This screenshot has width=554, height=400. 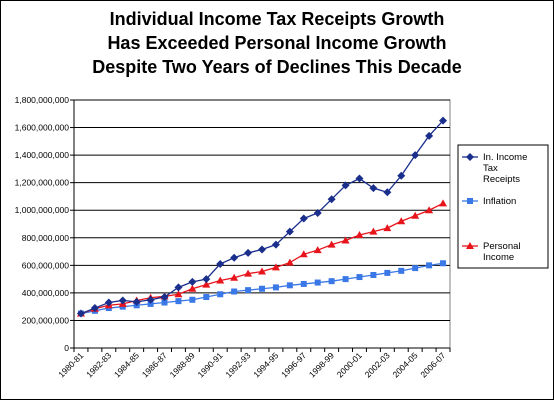 I want to click on y-tick-label: 400,000,000, so click(x=46, y=293).